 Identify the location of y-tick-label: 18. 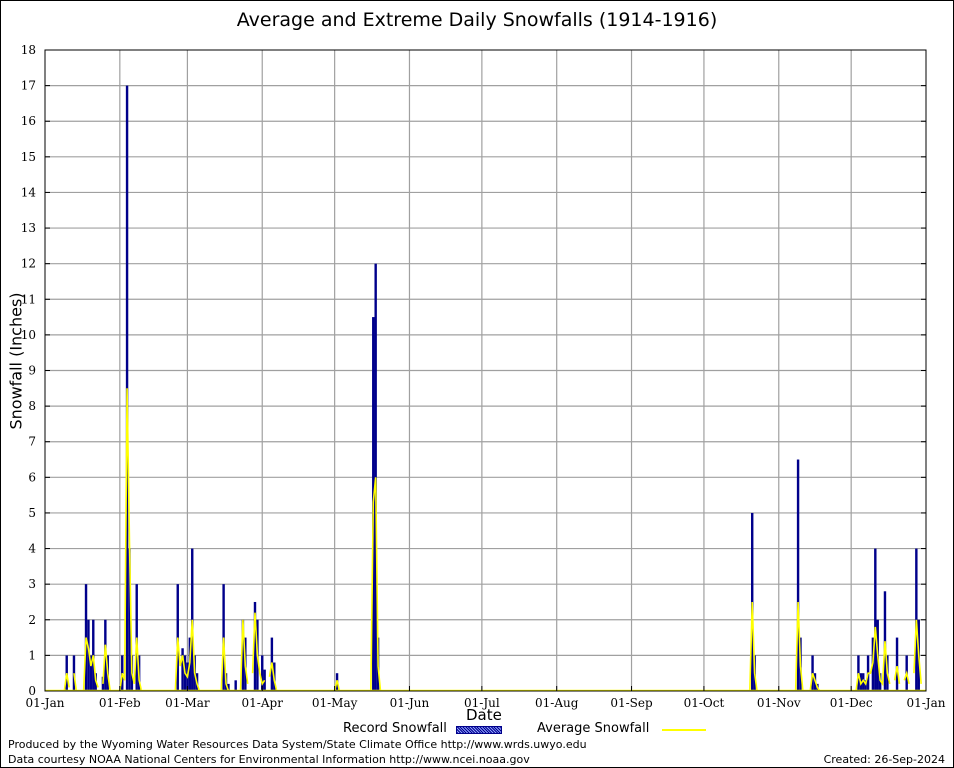
(28, 50).